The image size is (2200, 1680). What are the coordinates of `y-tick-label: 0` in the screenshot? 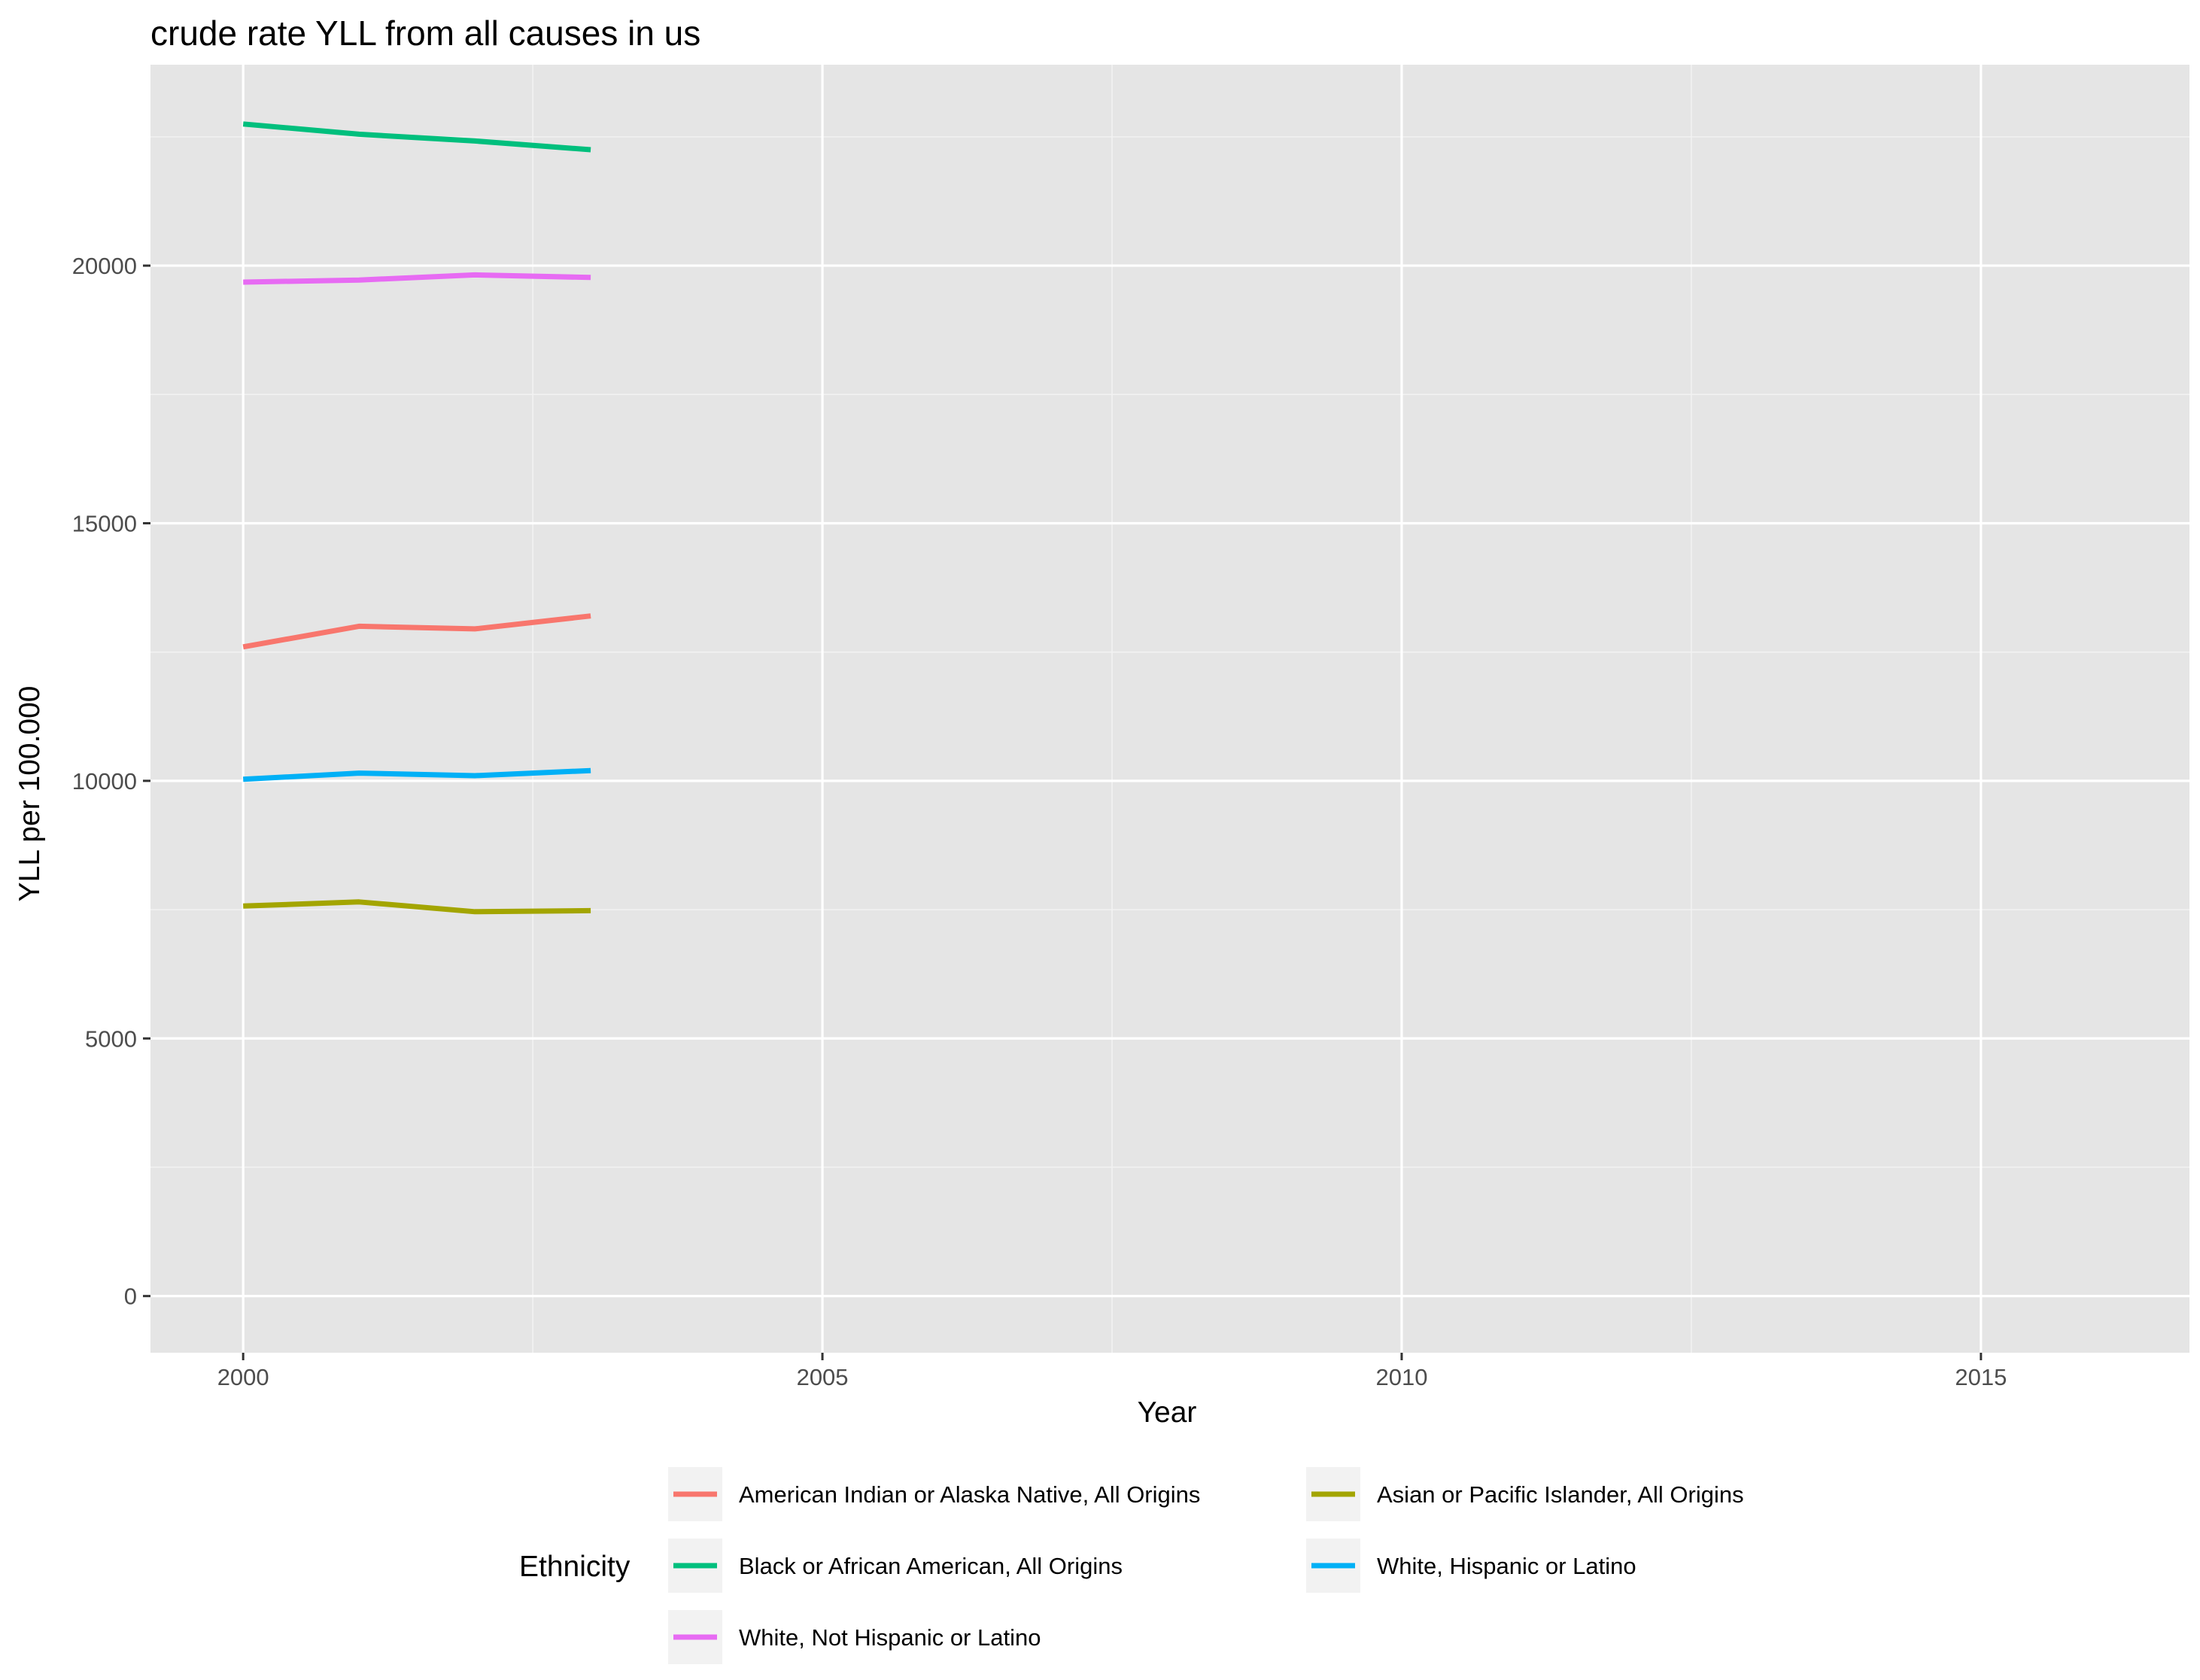 It's located at (130, 1297).